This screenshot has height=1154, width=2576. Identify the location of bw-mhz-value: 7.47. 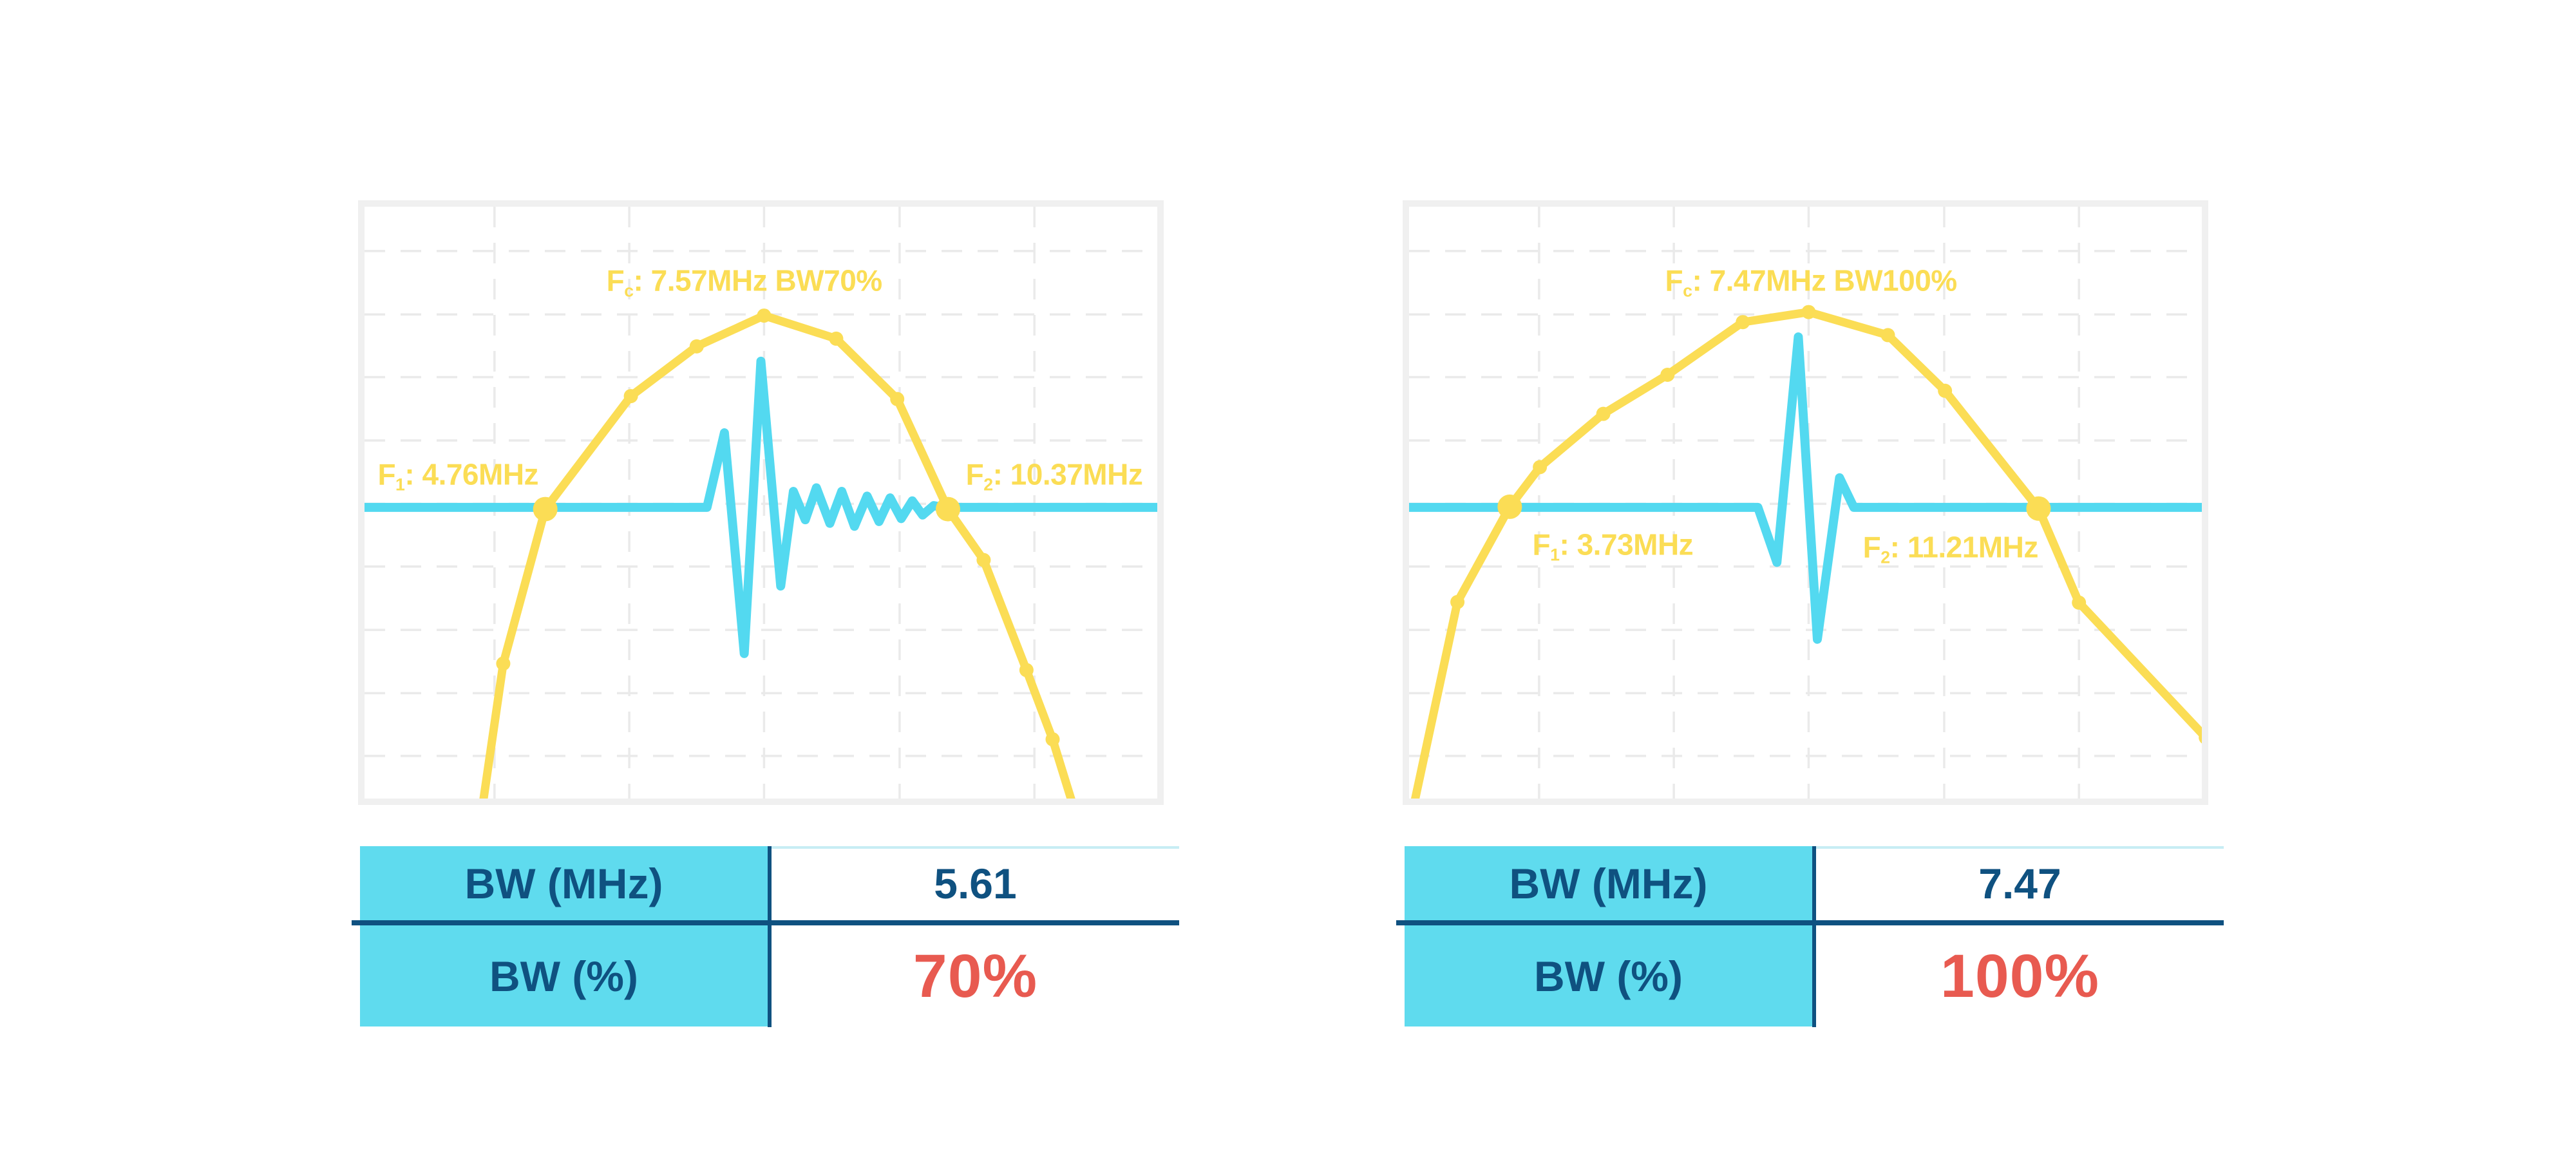
(2020, 883).